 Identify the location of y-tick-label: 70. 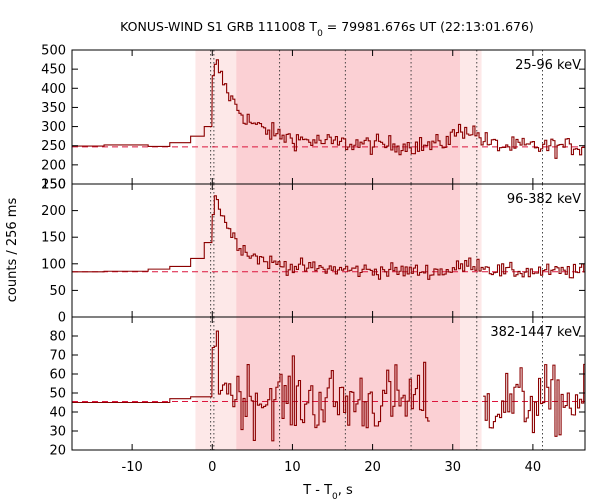
(57, 356).